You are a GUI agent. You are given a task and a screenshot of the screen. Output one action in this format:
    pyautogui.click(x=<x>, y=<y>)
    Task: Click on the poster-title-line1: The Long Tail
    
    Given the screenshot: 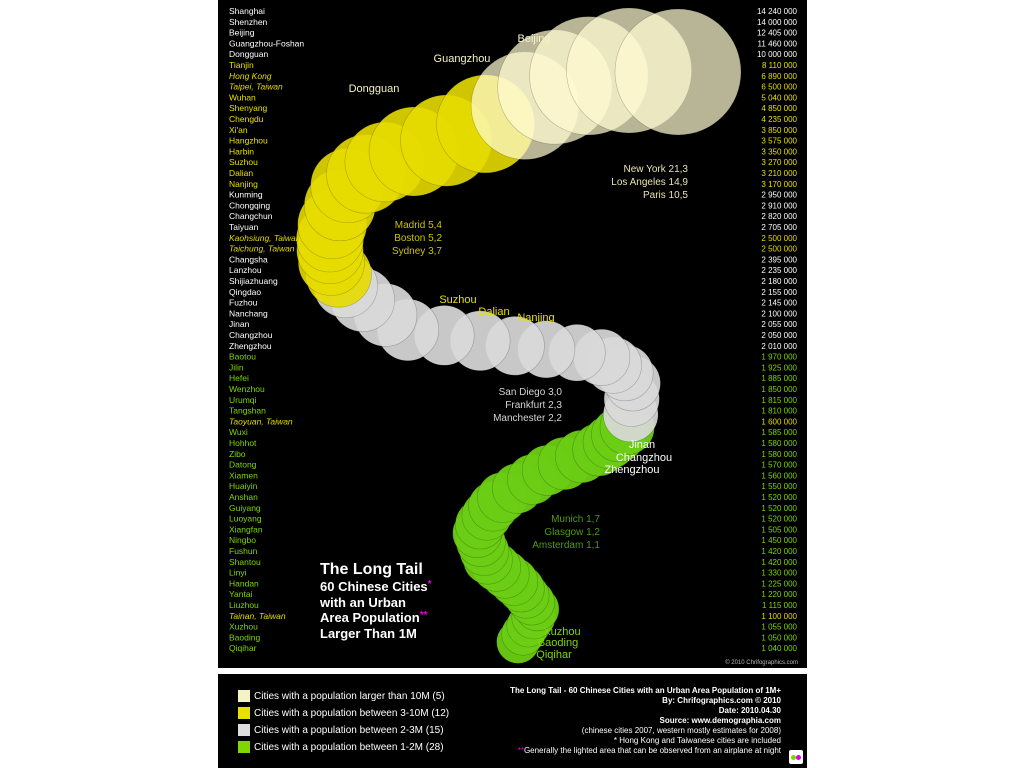 What is the action you would take?
    pyautogui.click(x=371, y=569)
    